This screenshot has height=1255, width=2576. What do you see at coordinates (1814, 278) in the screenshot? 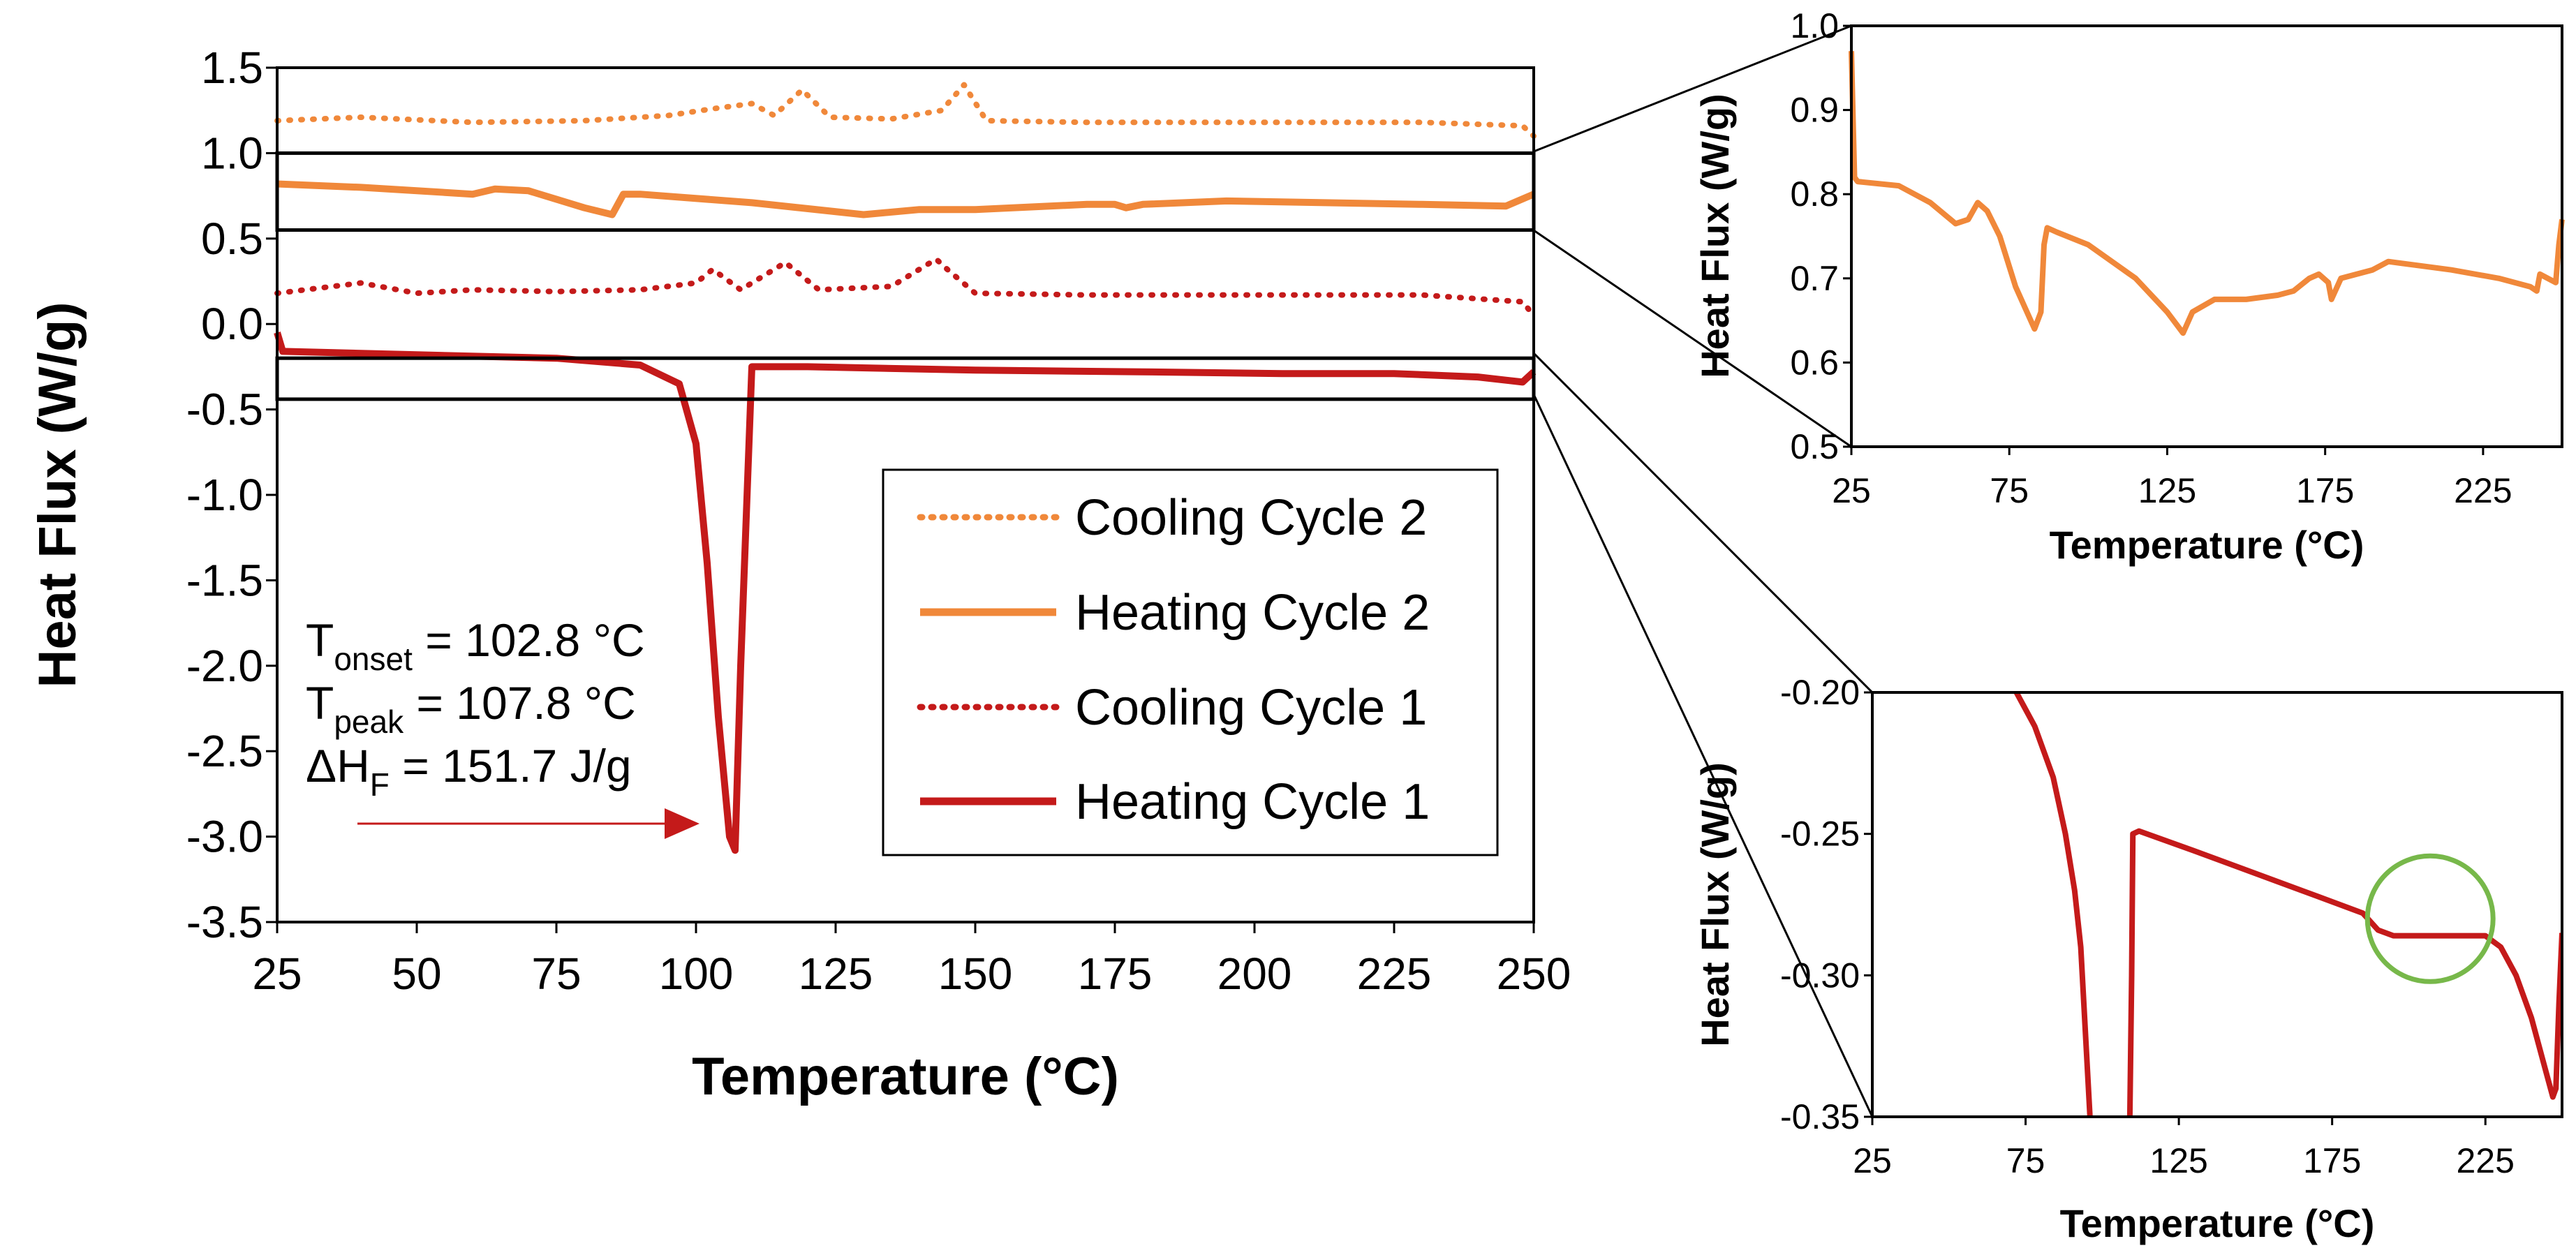
I see `inset-top-ytick-label: 0.7` at bounding box center [1814, 278].